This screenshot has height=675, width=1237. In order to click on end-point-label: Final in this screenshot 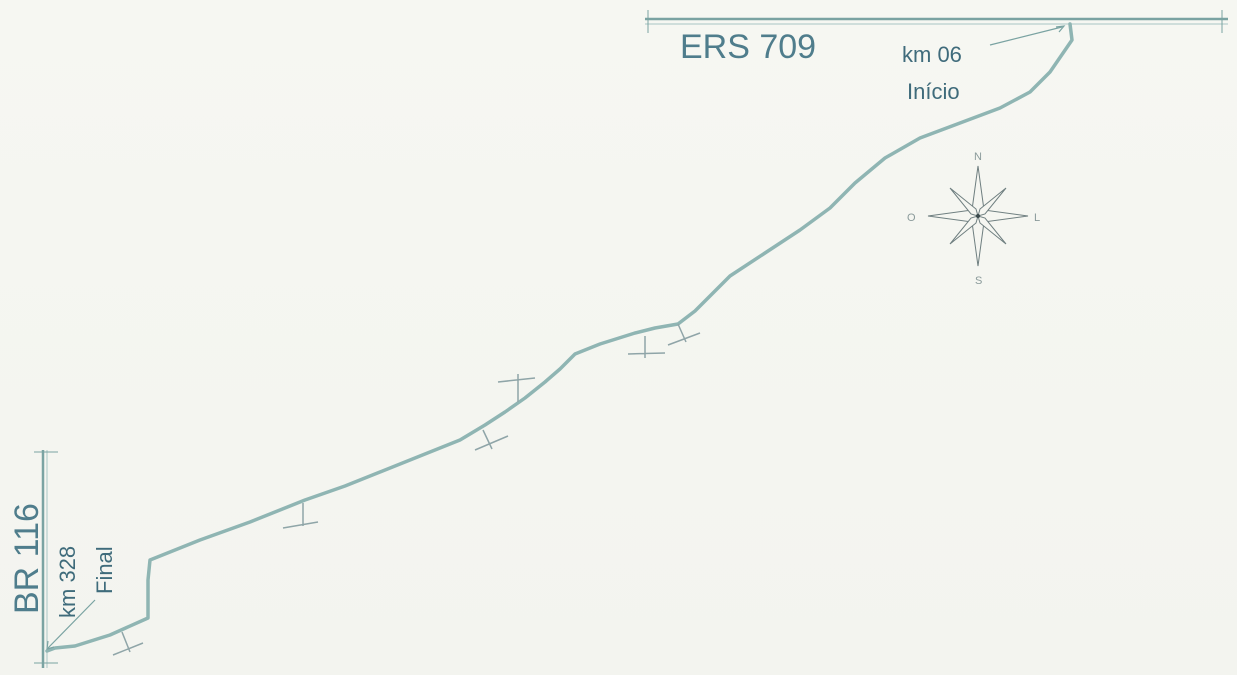, I will do `click(104, 570)`.